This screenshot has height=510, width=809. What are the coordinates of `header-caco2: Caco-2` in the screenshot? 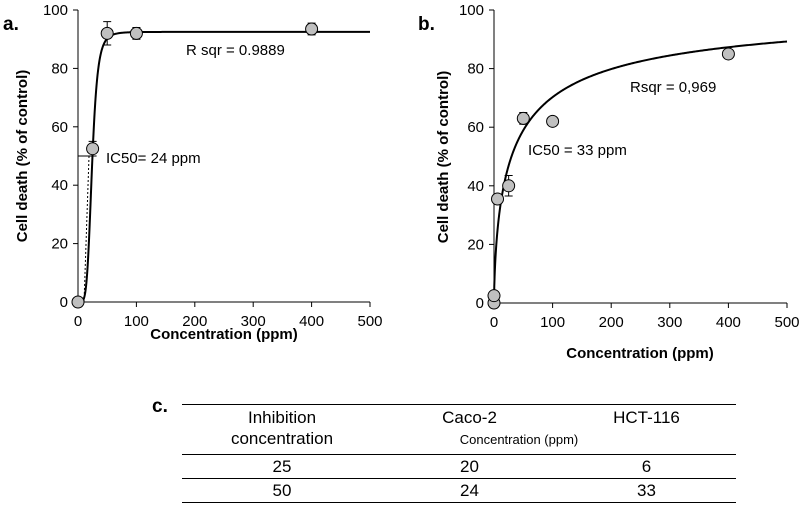 It's located at (469, 417).